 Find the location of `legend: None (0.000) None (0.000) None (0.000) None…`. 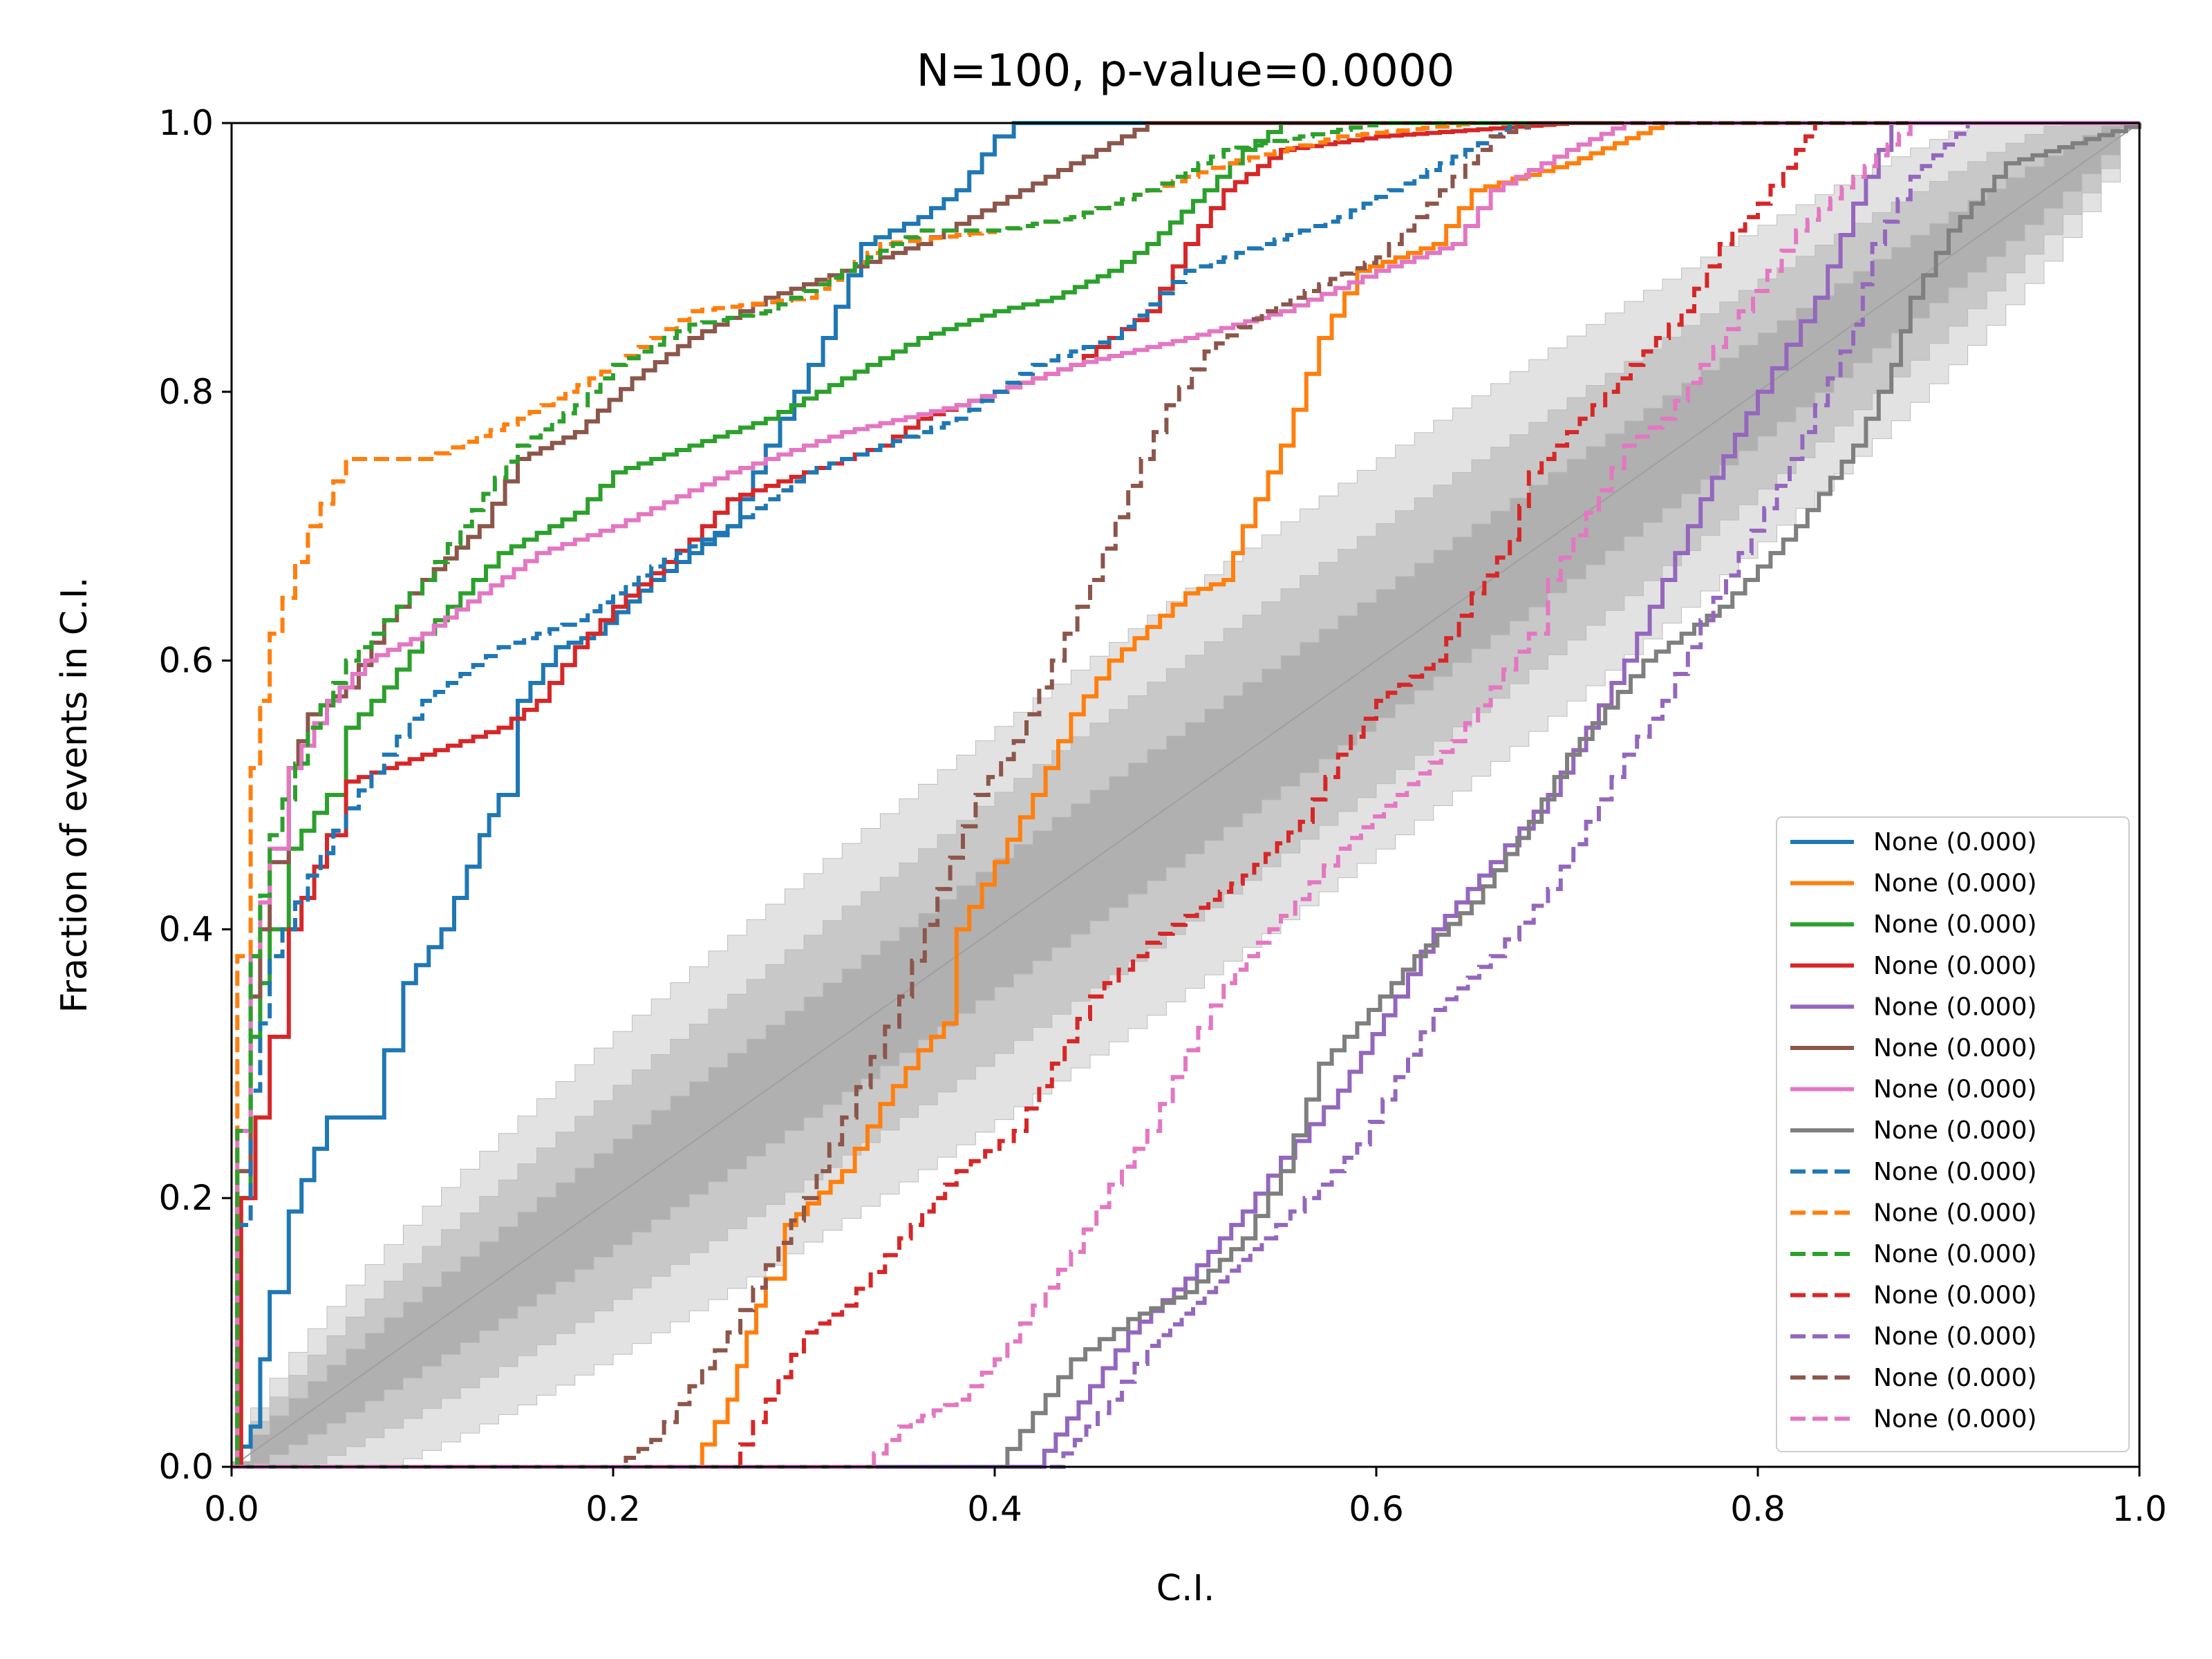

legend: None (0.000) None (0.000) None (0.000) None… is located at coordinates (1953, 1134).